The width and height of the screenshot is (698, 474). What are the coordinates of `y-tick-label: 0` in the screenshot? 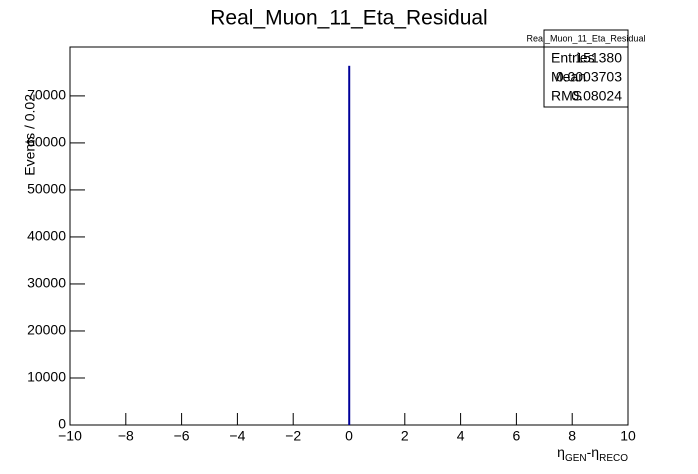 It's located at (62, 424).